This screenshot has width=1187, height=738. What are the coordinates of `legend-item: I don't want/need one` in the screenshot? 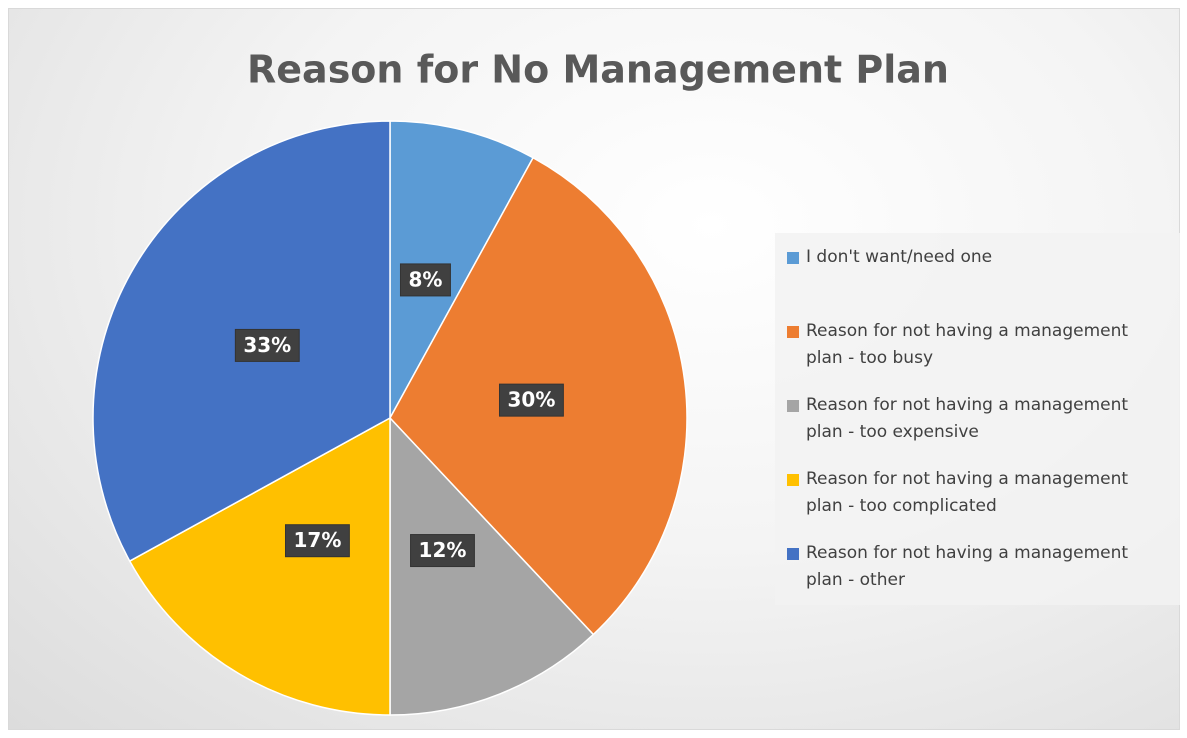 It's located at (983, 281).